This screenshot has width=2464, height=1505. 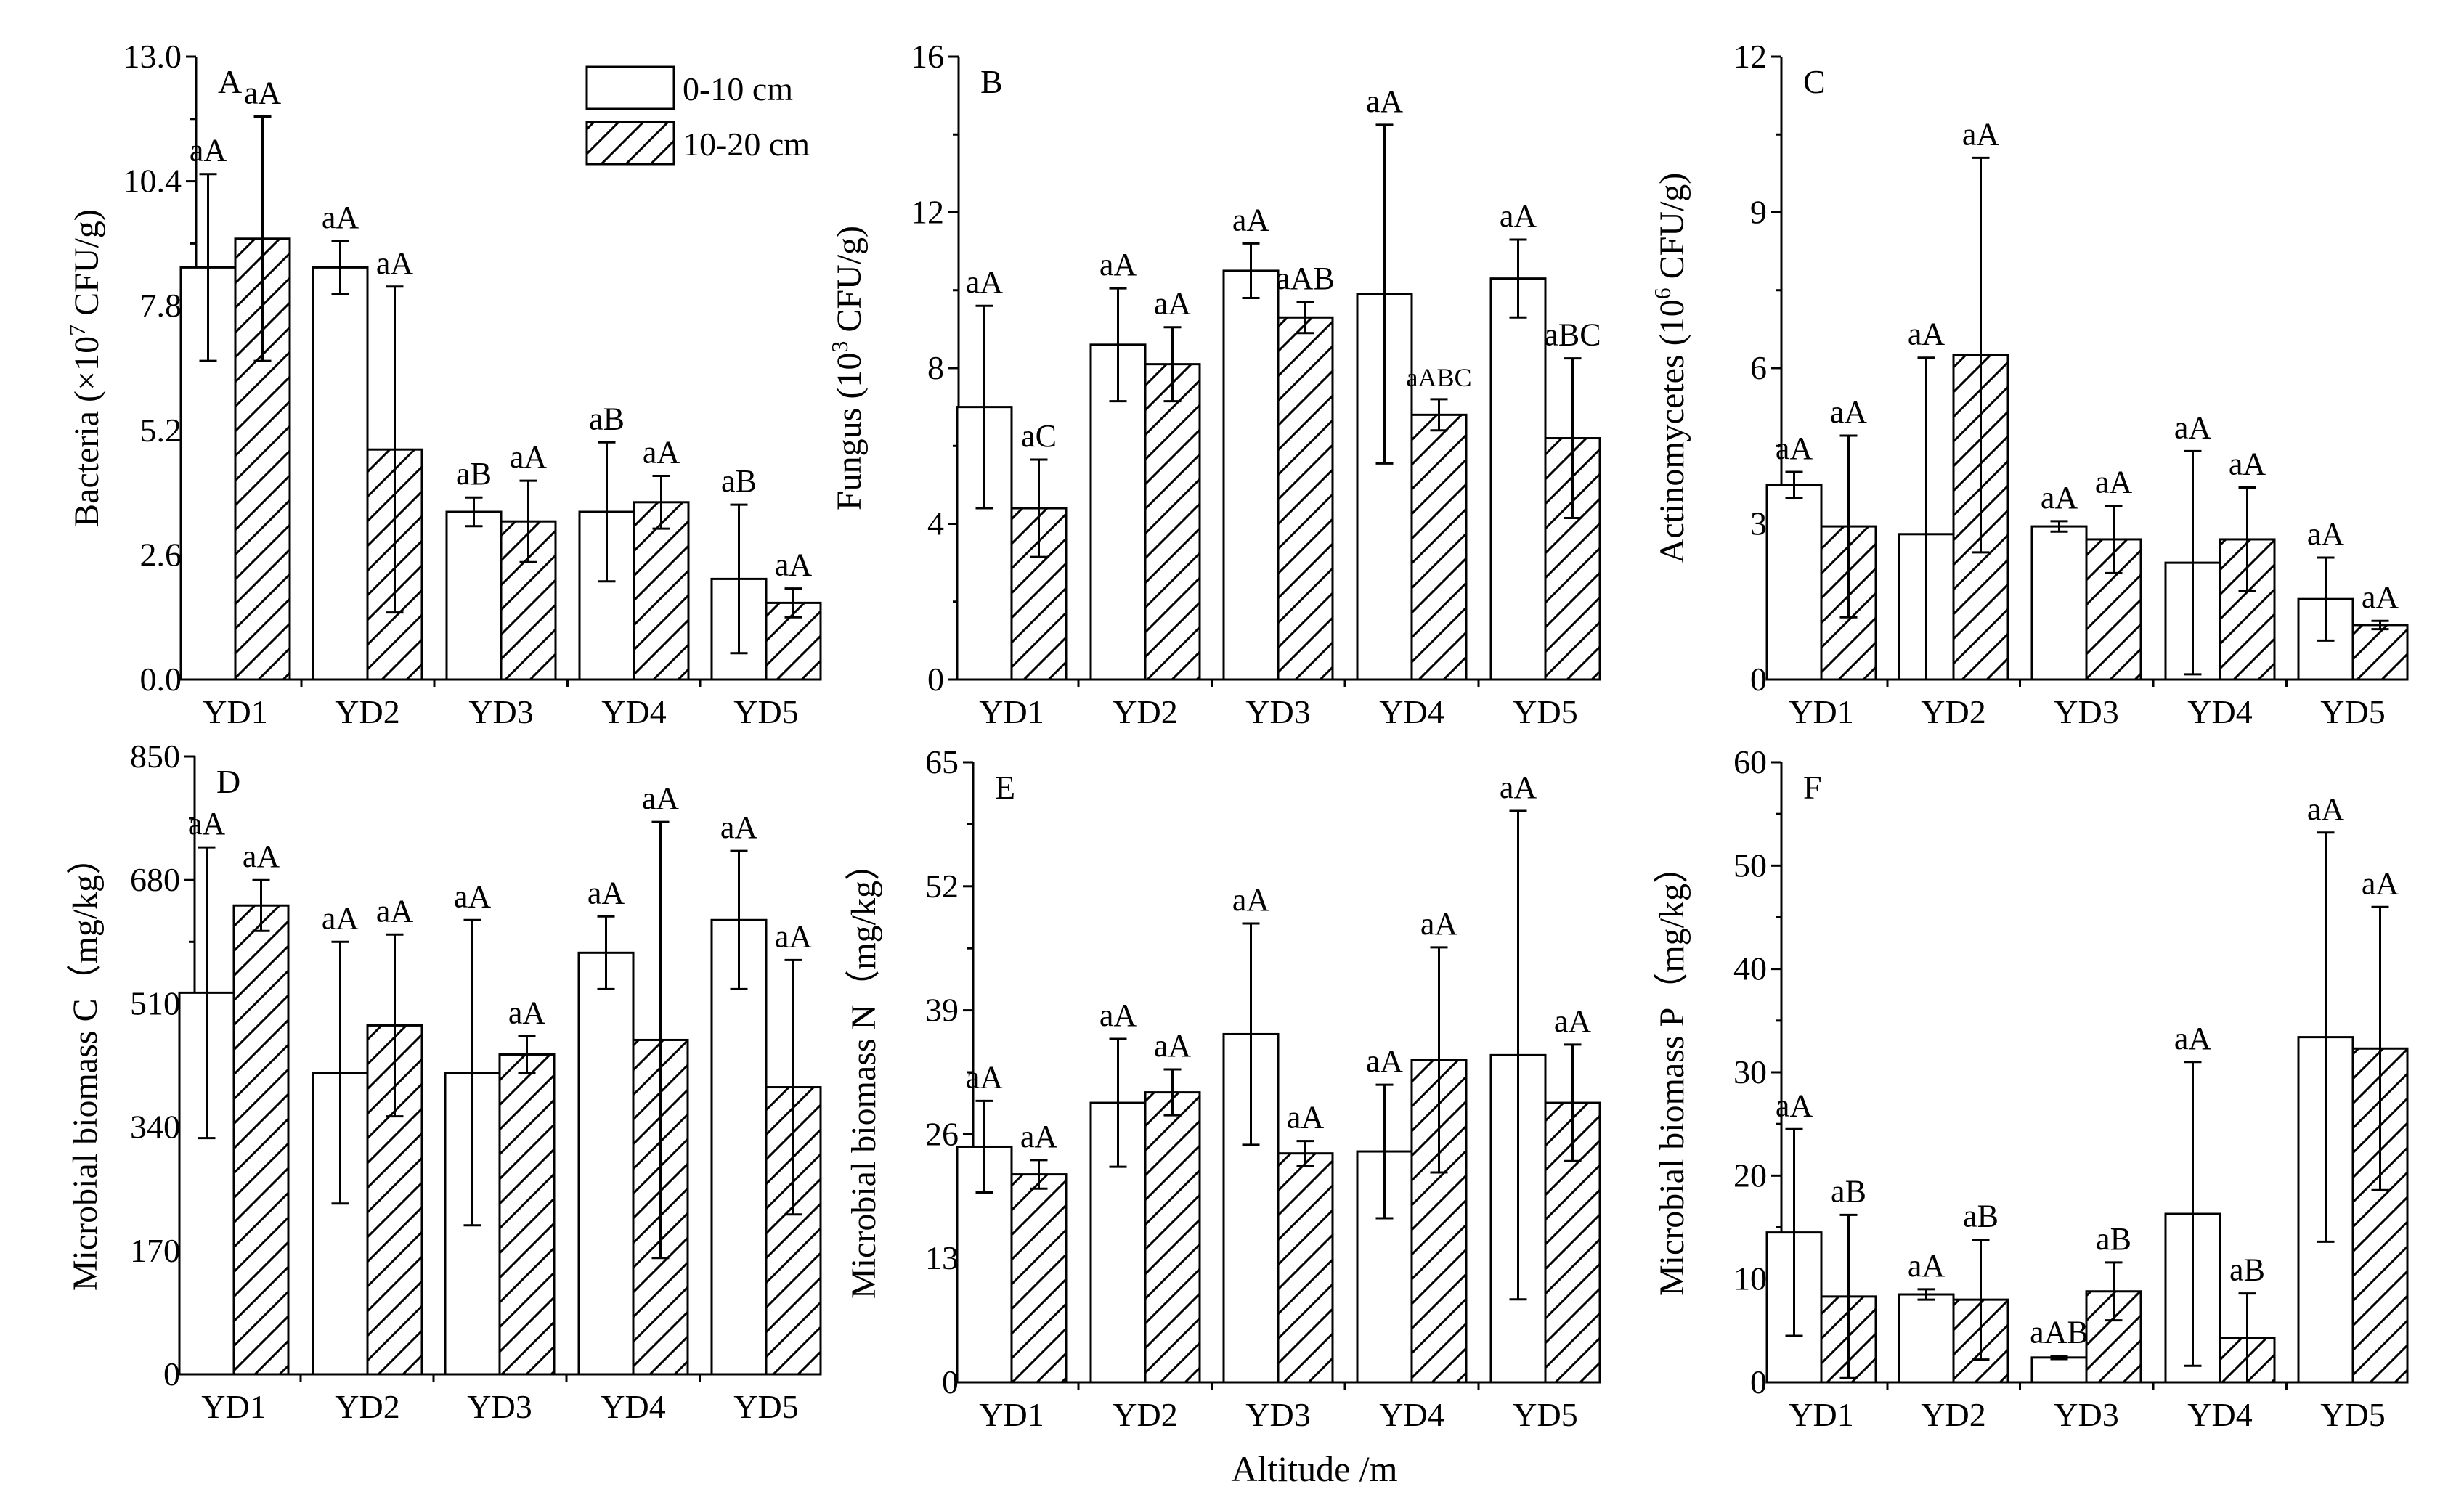 What do you see at coordinates (1750, 1071) in the screenshot?
I see `y-tick-label: 30` at bounding box center [1750, 1071].